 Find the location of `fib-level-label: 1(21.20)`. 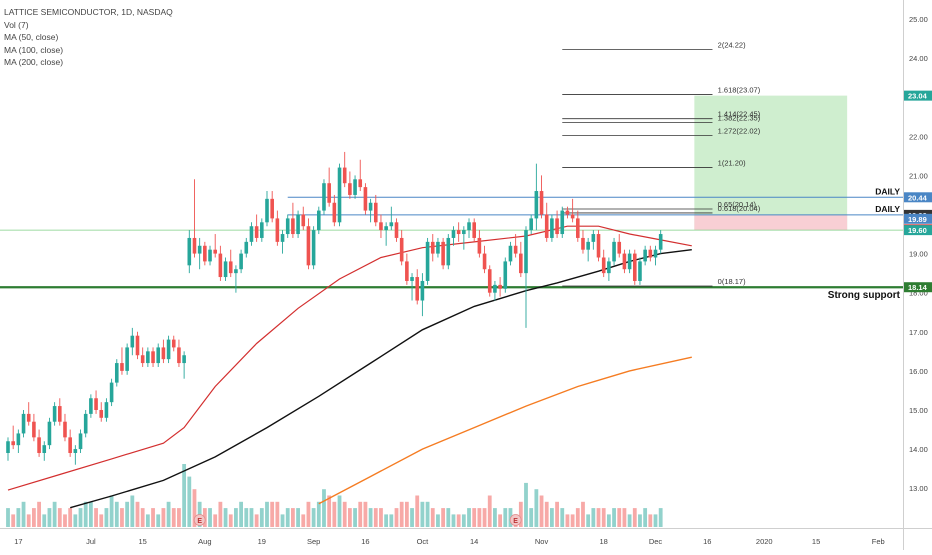

fib-level-label: 1(21.20) is located at coordinates (732, 163).